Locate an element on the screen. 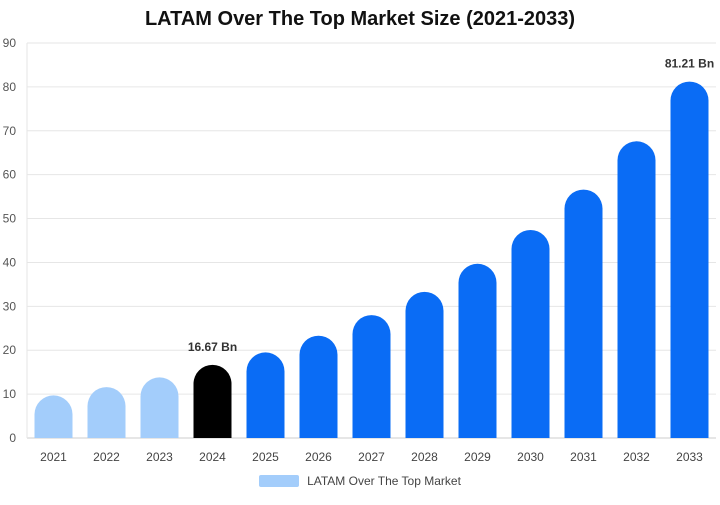  x-tick-label: 2026 is located at coordinates (318, 457).